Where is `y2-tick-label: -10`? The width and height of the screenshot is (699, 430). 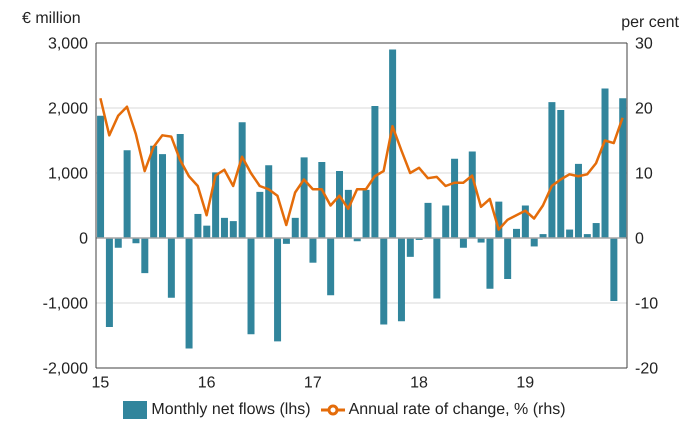
y2-tick-label: -10 is located at coordinates (646, 304).